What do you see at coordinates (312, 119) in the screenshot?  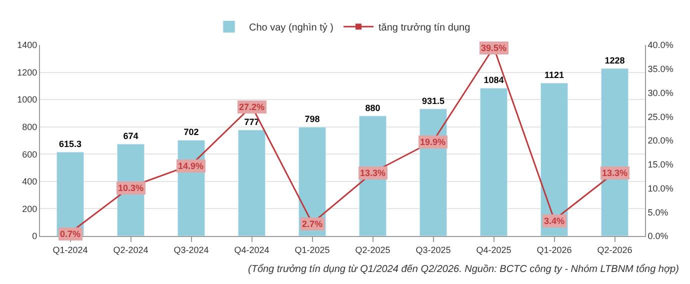 I see `data-label: 798` at bounding box center [312, 119].